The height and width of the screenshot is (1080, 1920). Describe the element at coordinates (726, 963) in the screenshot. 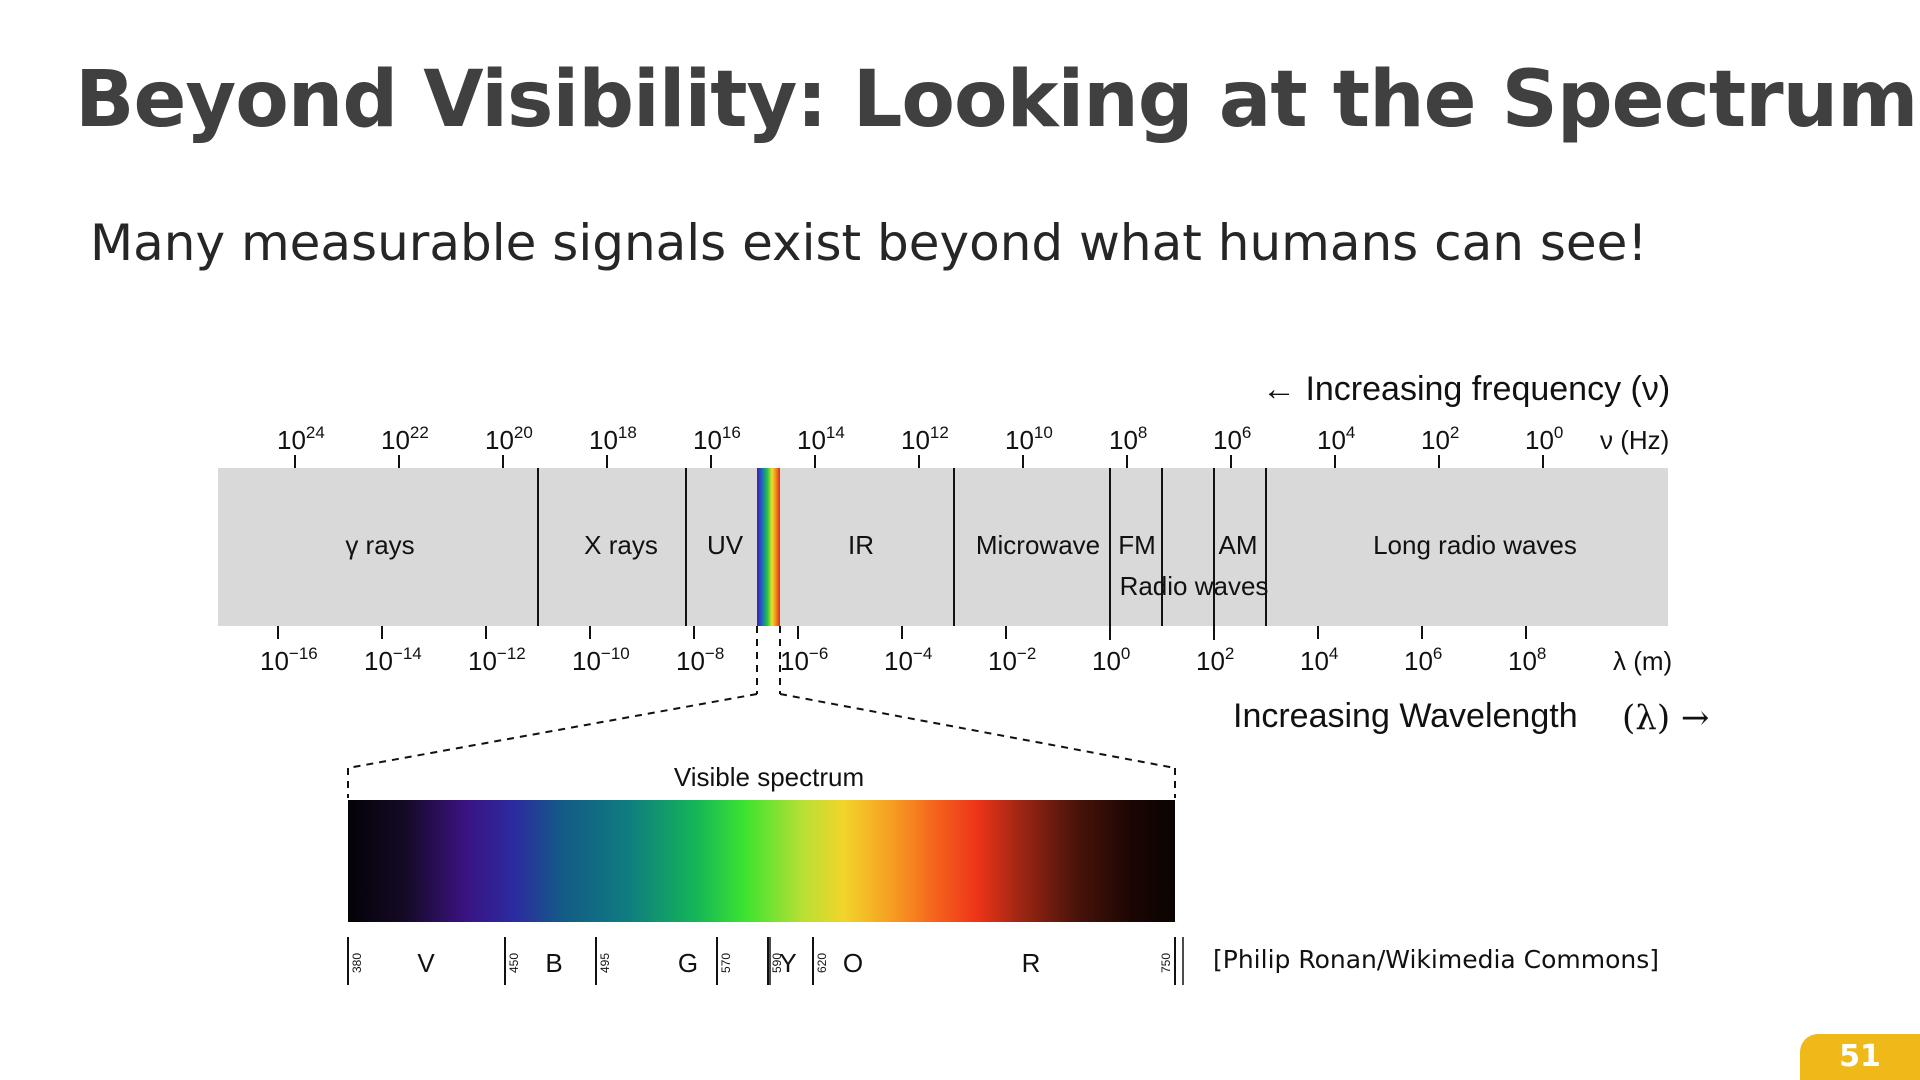

I see `visible-boundary-label: 570` at that location.